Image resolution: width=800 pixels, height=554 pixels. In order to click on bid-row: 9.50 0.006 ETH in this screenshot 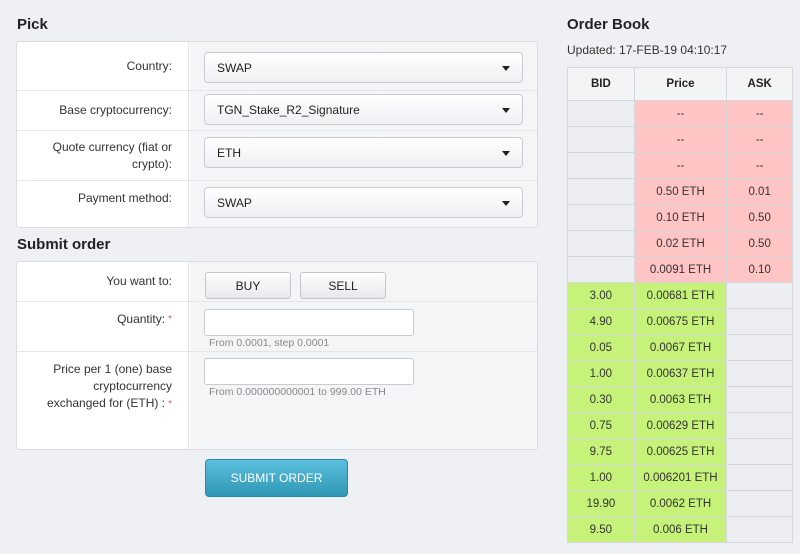, I will do `click(680, 529)`.